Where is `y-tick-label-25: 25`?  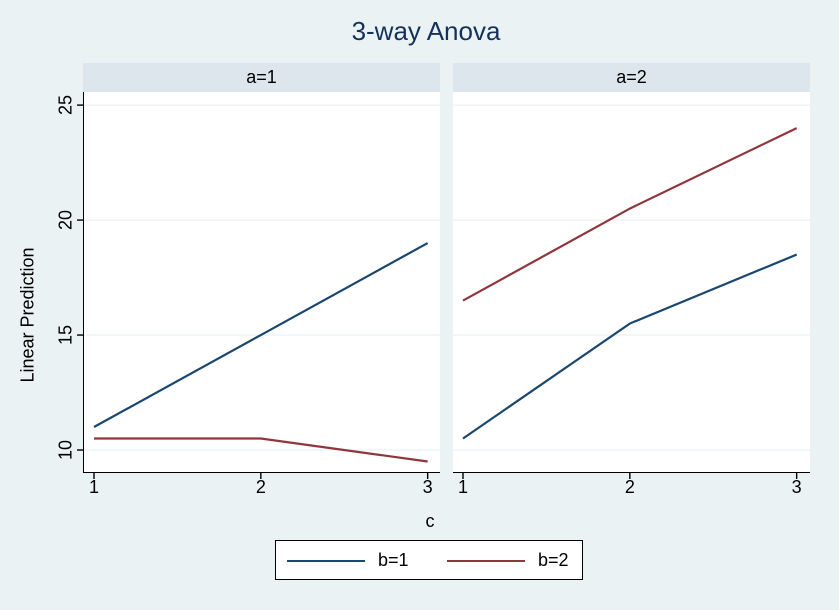 y-tick-label-25: 25 is located at coordinates (65, 105).